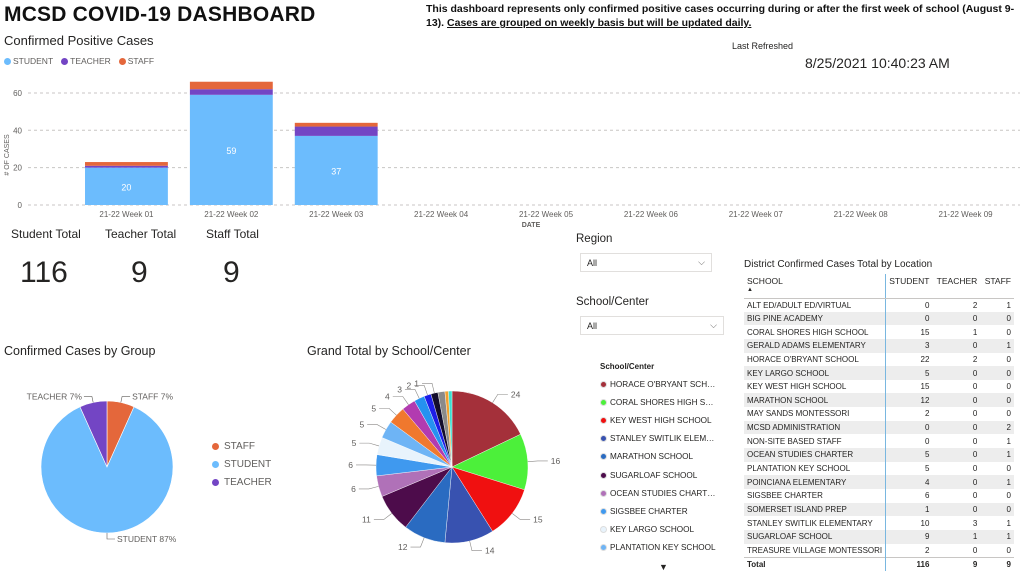 The height and width of the screenshot is (576, 1024). What do you see at coordinates (660, 493) in the screenshot?
I see `legend-item-school: OCEAN STUDIES CHARTER` at bounding box center [660, 493].